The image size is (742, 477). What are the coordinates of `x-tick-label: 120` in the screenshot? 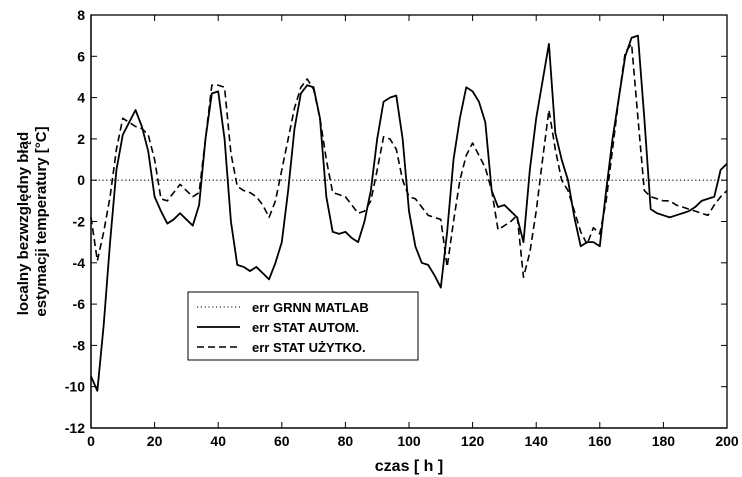 It's located at (473, 441).